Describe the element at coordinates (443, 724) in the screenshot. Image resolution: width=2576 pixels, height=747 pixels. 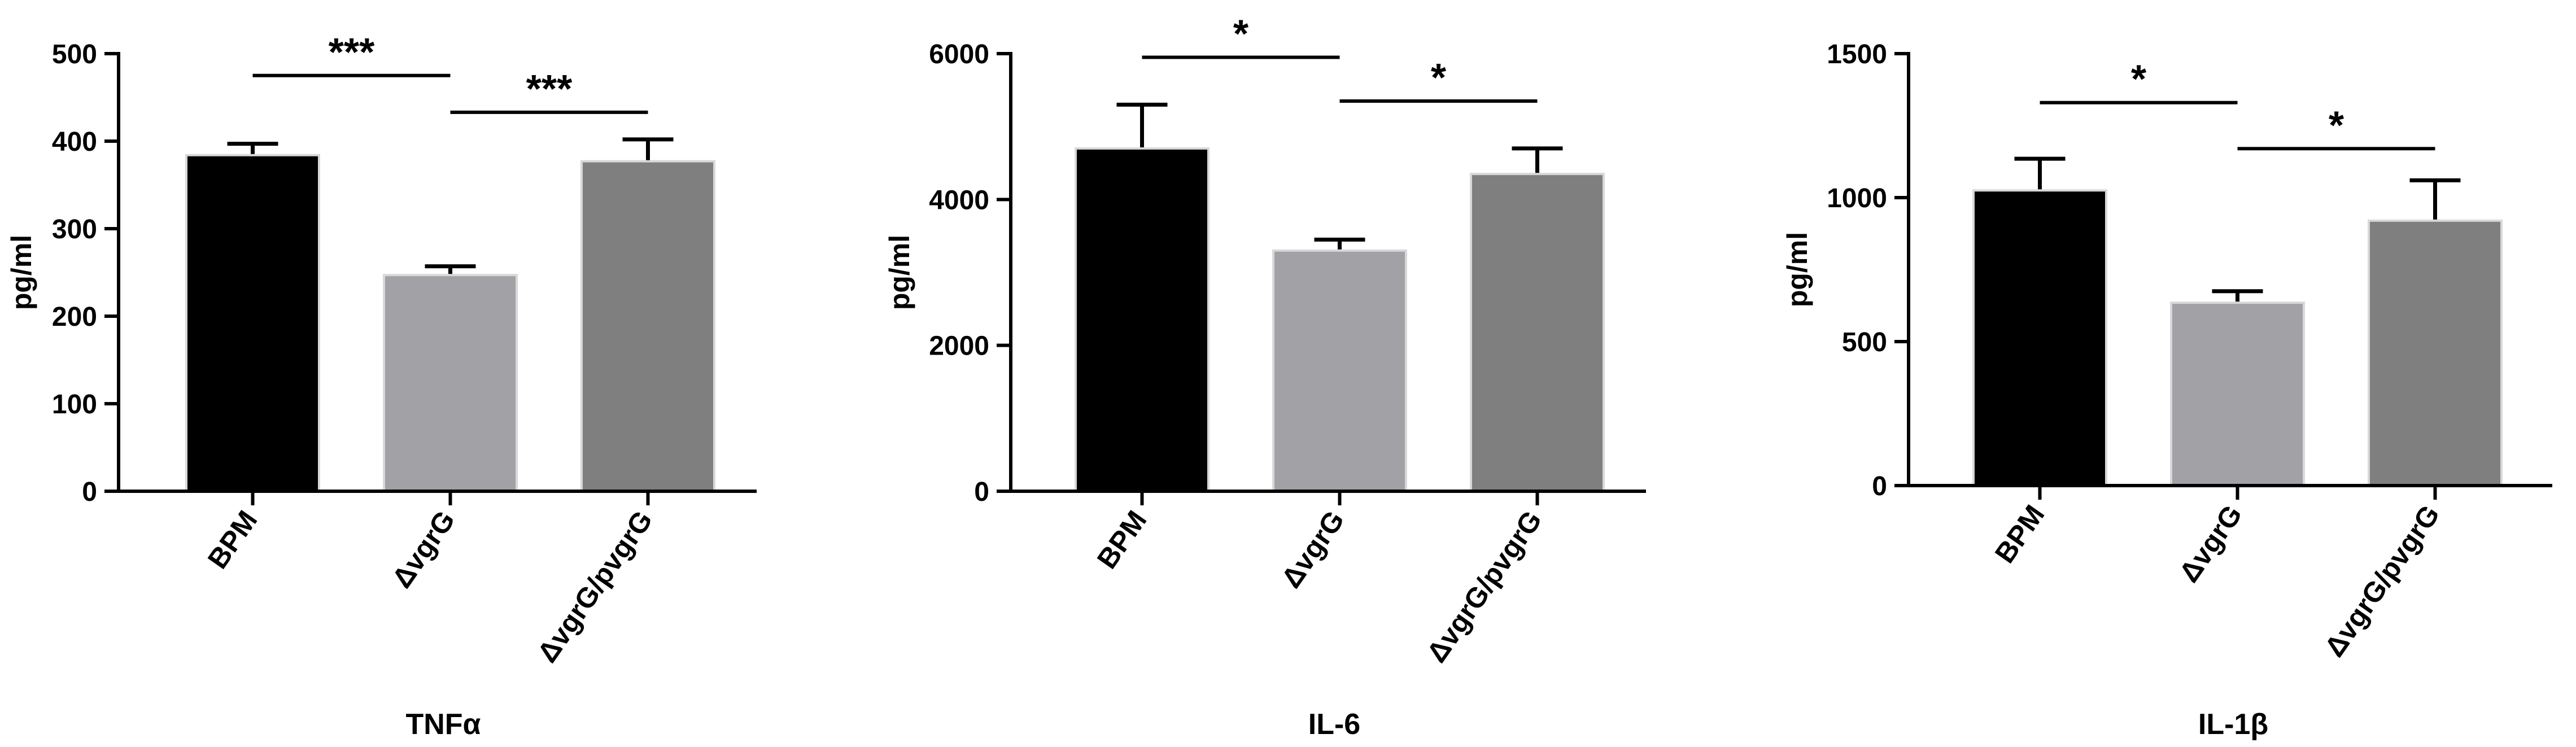
I see `x-axis-title: TNFα` at that location.